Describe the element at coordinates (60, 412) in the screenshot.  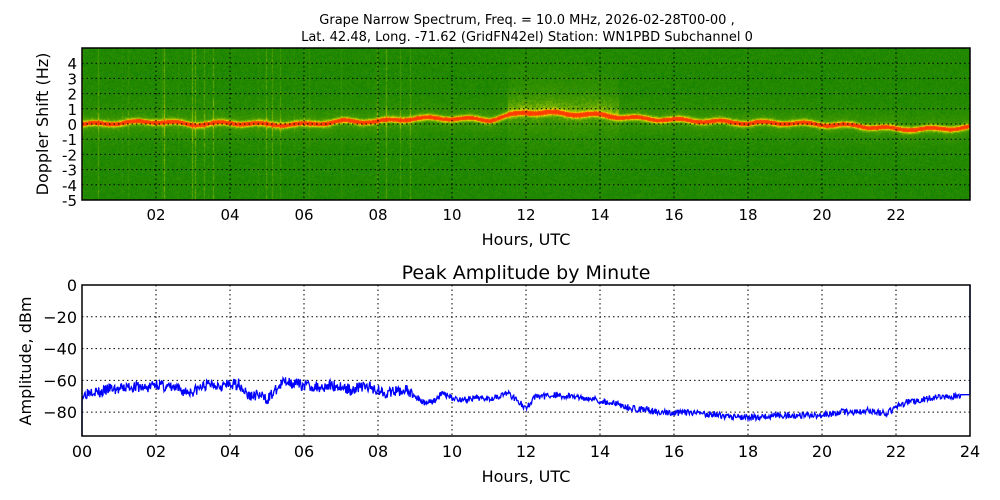
I see `amplitude-y-tick-label: −80` at that location.